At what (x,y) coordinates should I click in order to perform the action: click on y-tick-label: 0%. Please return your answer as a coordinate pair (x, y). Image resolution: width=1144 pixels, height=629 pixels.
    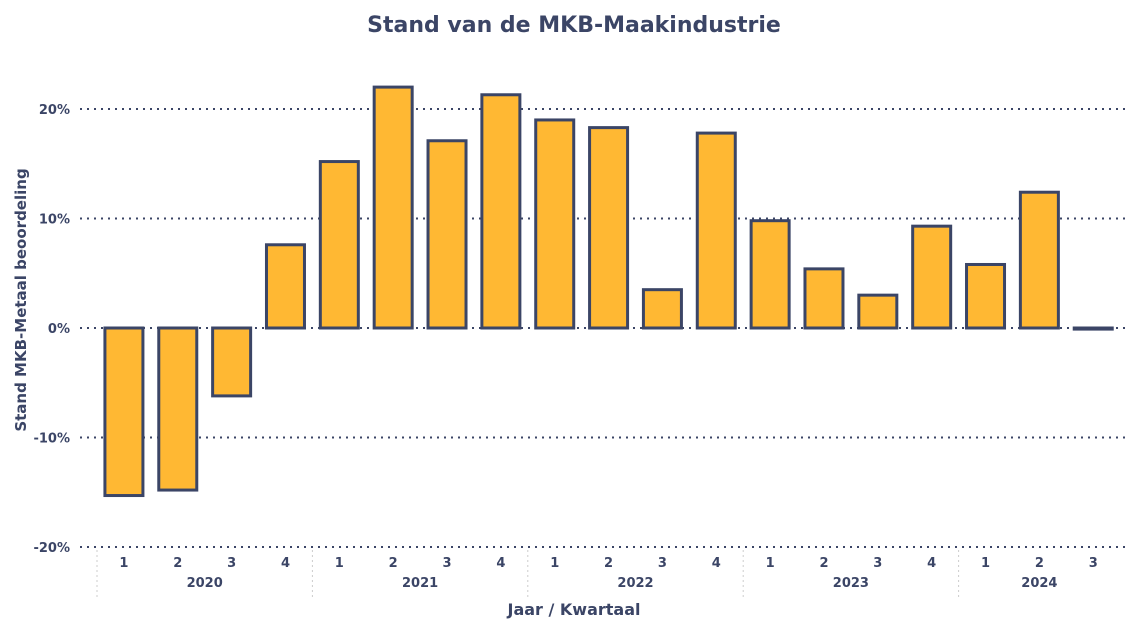
    Looking at the image, I should click on (59, 329).